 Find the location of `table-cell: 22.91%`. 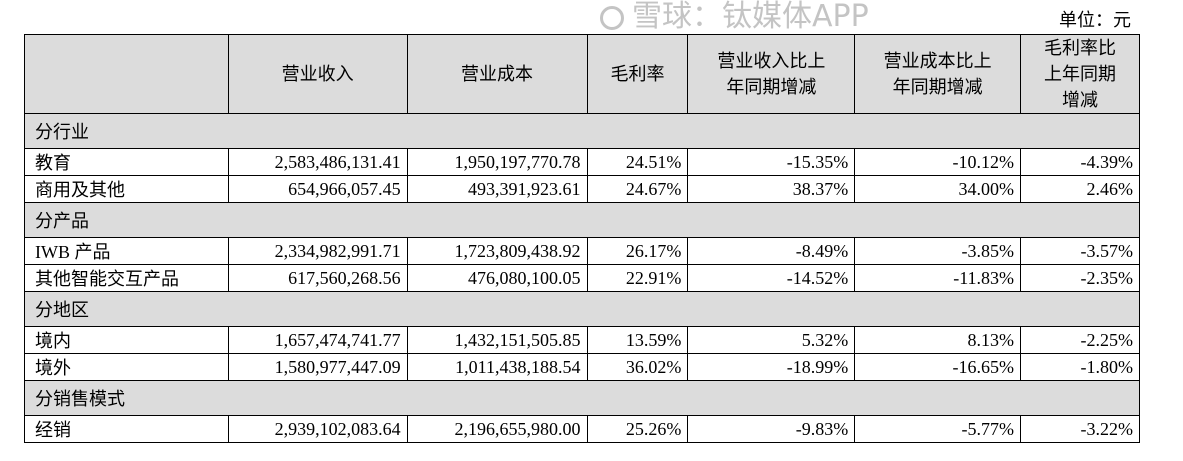

table-cell: 22.91% is located at coordinates (637, 278).